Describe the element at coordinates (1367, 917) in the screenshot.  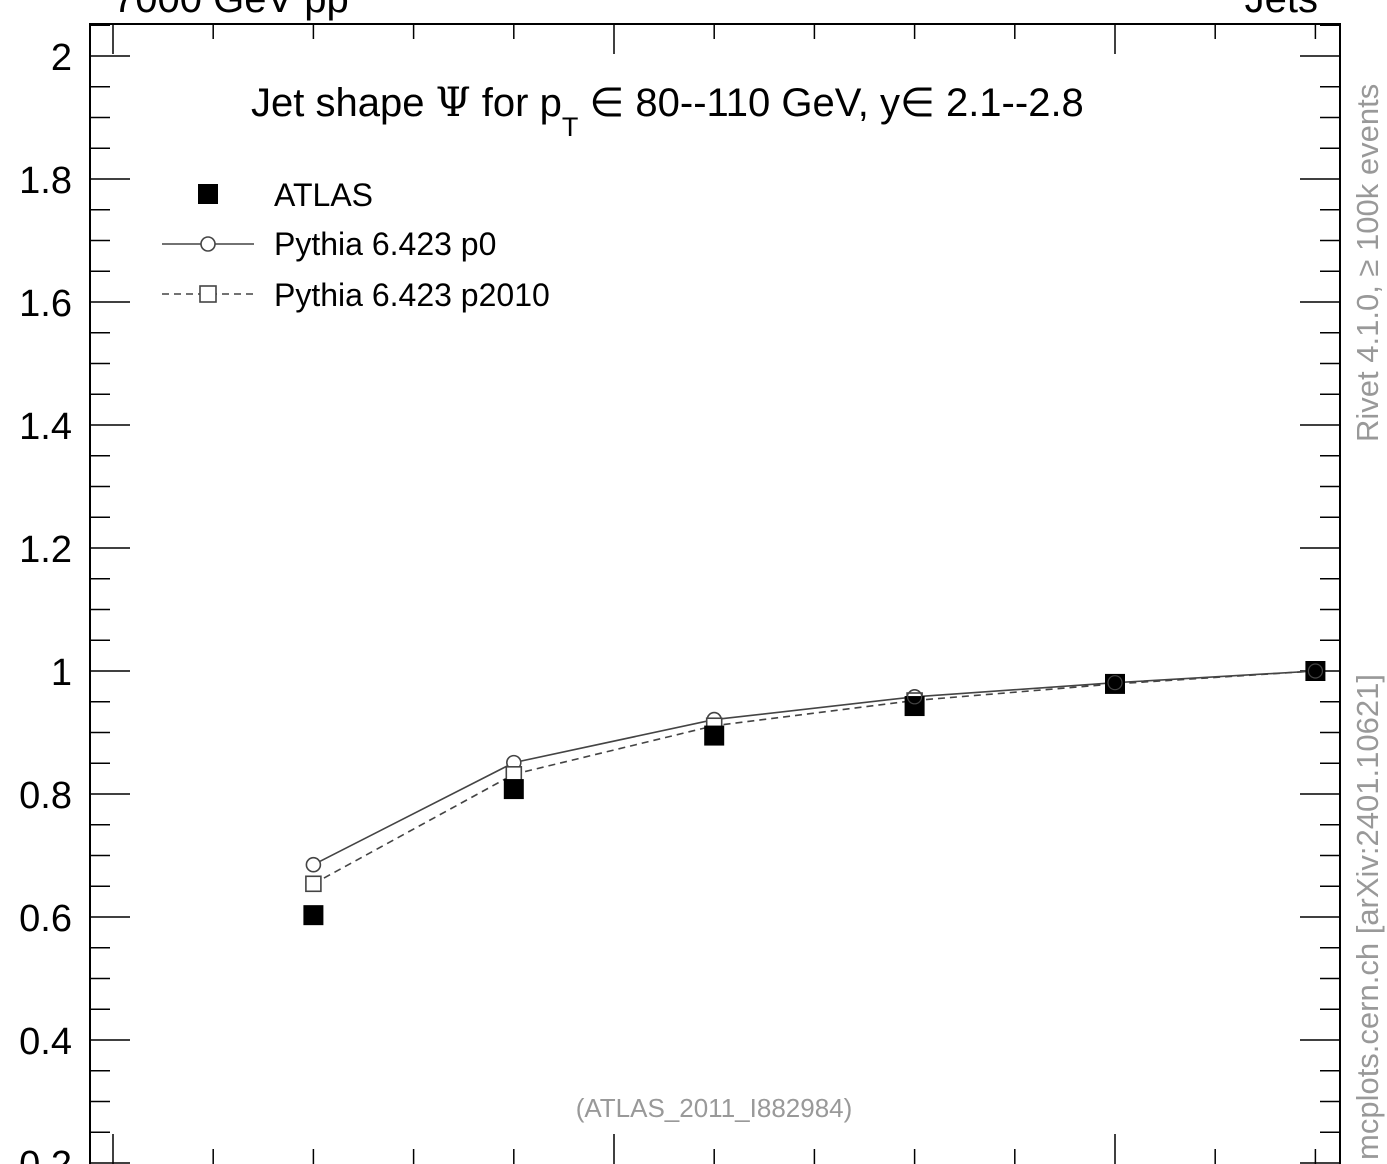
I see `side-label-mcplots: mcplots.cern.ch [arXiv:2401.10621]` at that location.